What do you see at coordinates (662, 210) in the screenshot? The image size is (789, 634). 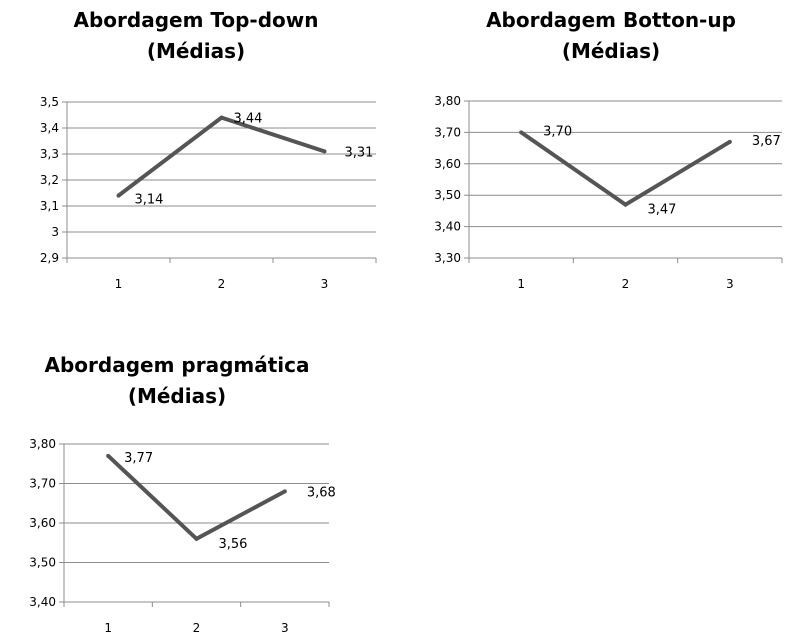 I see `data-label: 3,47` at bounding box center [662, 210].